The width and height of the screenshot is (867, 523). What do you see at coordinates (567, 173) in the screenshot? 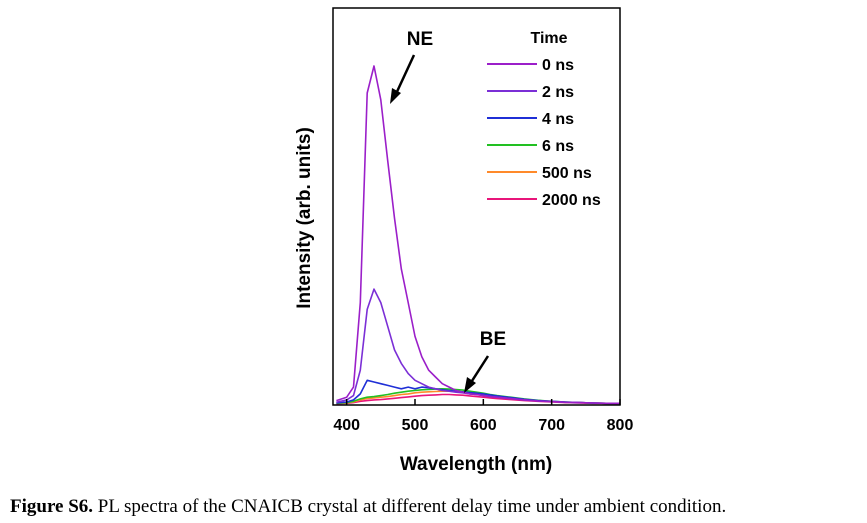
I see `legend-label-4: 500 ns` at bounding box center [567, 173].